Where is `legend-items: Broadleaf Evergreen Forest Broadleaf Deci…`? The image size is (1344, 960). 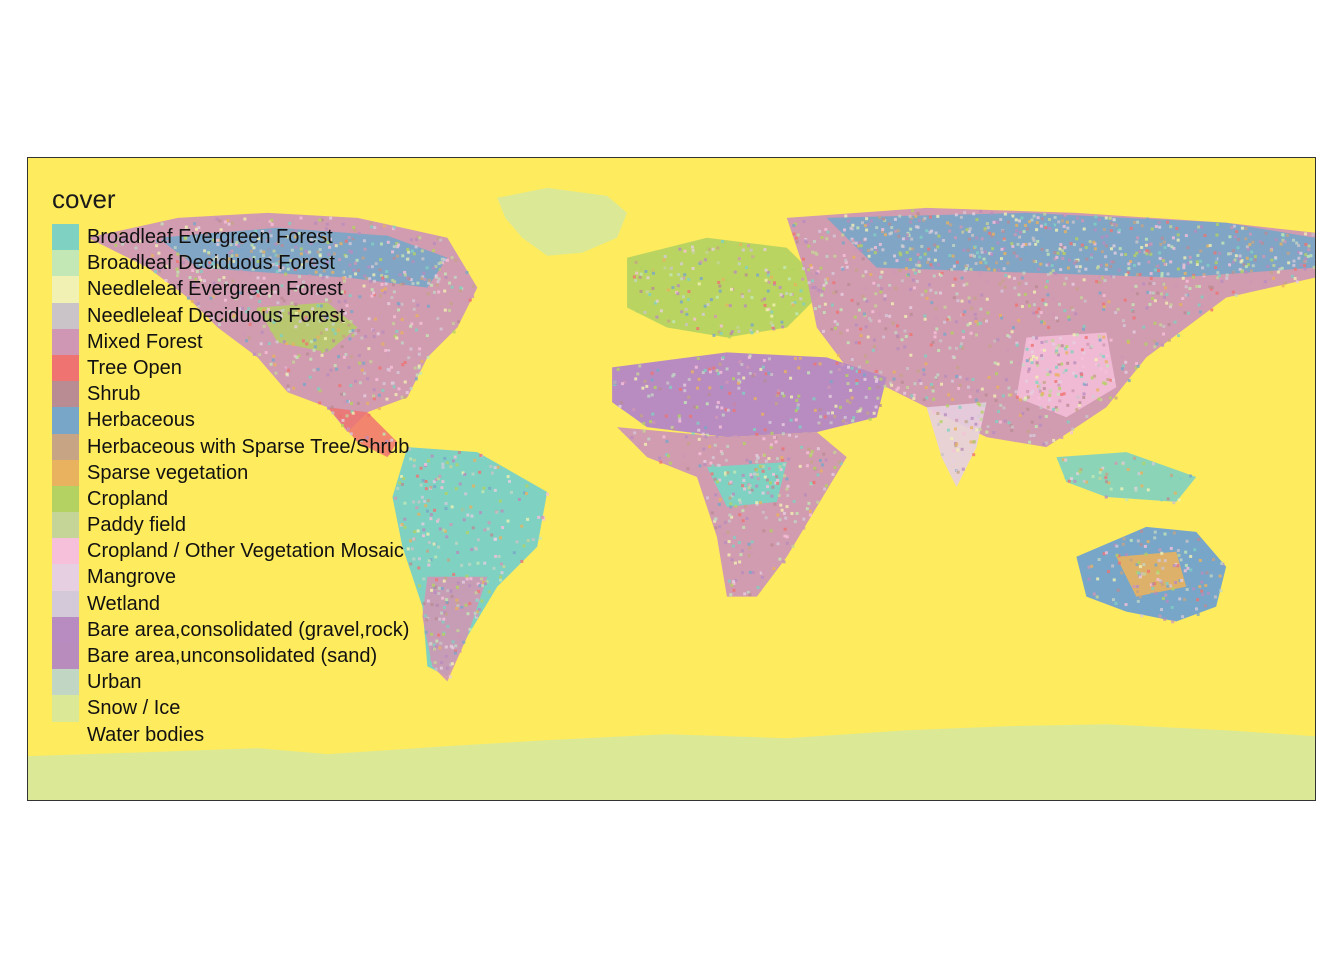 legend-items: Broadleaf Evergreen Forest Broadleaf Deci… is located at coordinates (230, 486).